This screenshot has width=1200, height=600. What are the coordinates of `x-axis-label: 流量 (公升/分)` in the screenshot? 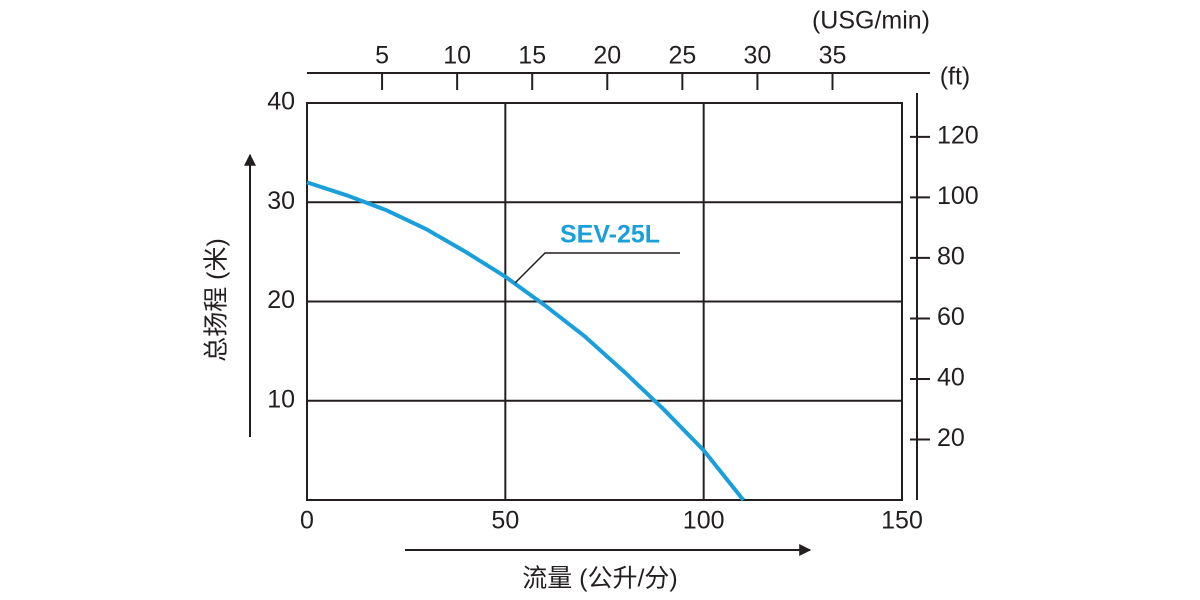 It's located at (600, 579).